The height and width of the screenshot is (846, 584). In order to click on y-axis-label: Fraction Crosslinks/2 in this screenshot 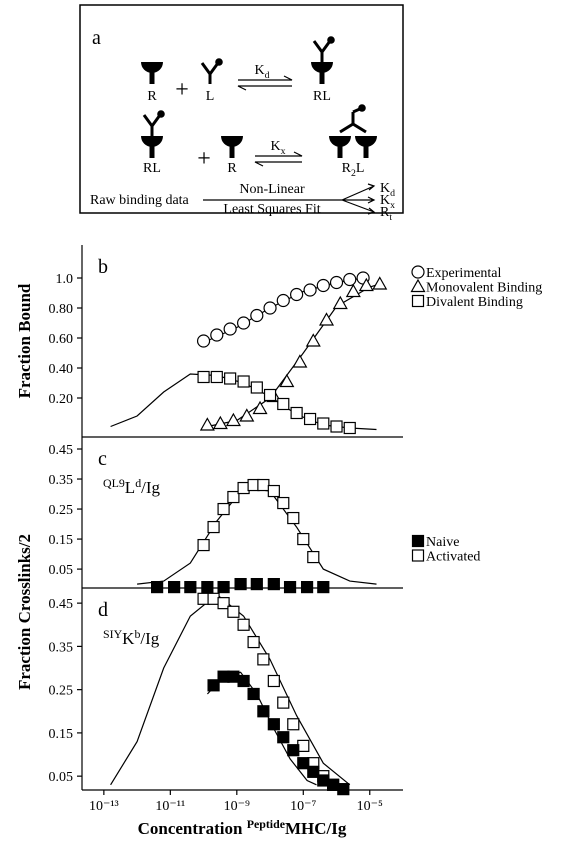, I will do `click(24, 612)`.